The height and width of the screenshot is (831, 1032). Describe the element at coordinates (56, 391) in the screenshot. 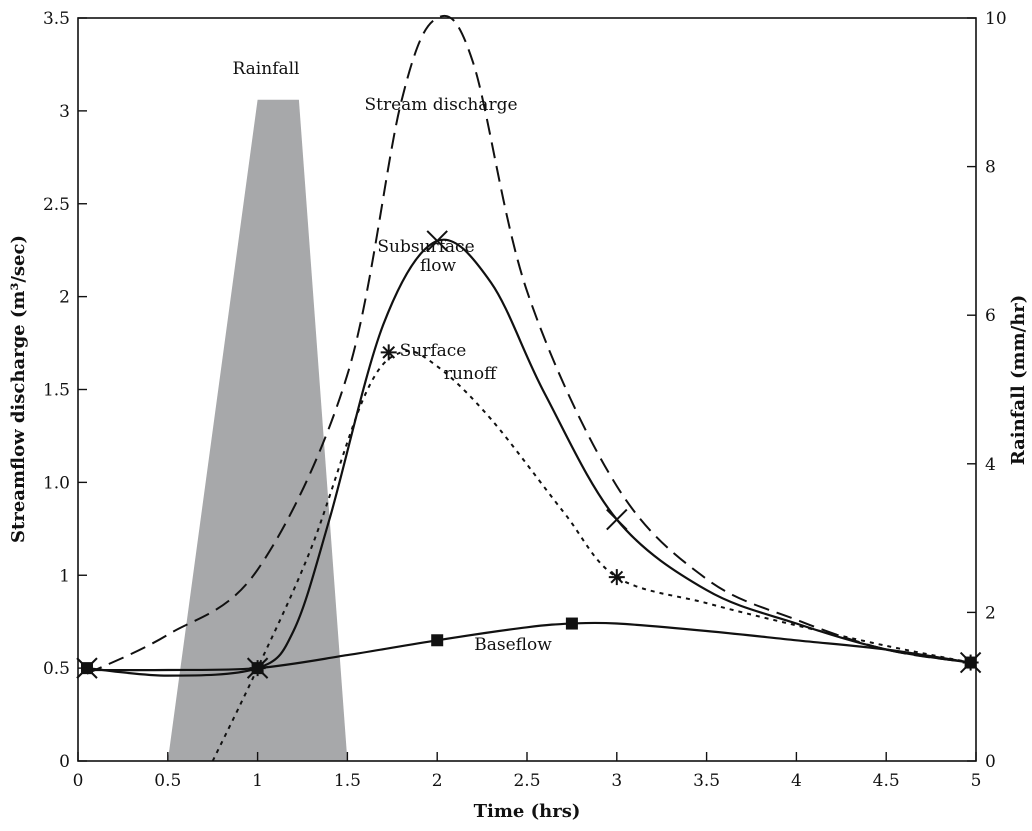

I see `y-left-tick-label: 1.5` at that location.